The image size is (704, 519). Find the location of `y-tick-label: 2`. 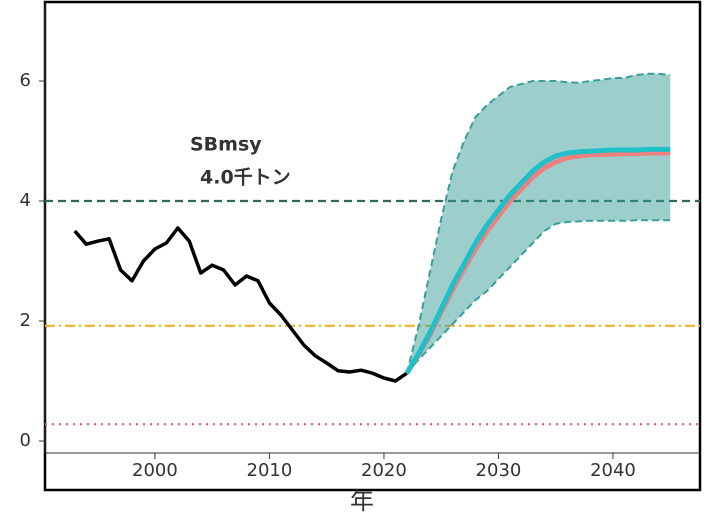

y-tick-label: 2 is located at coordinates (25, 320).